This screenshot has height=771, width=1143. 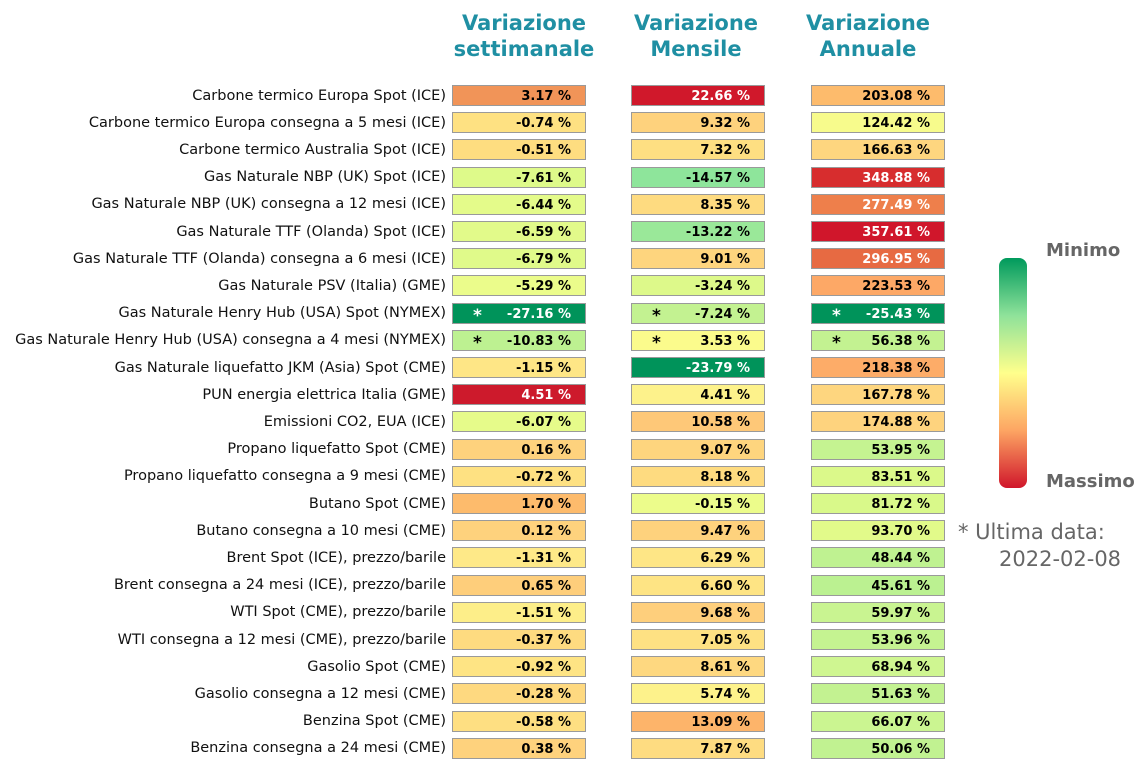 What do you see at coordinates (698, 531) in the screenshot?
I see `cell-monthly: 9.47 %` at bounding box center [698, 531].